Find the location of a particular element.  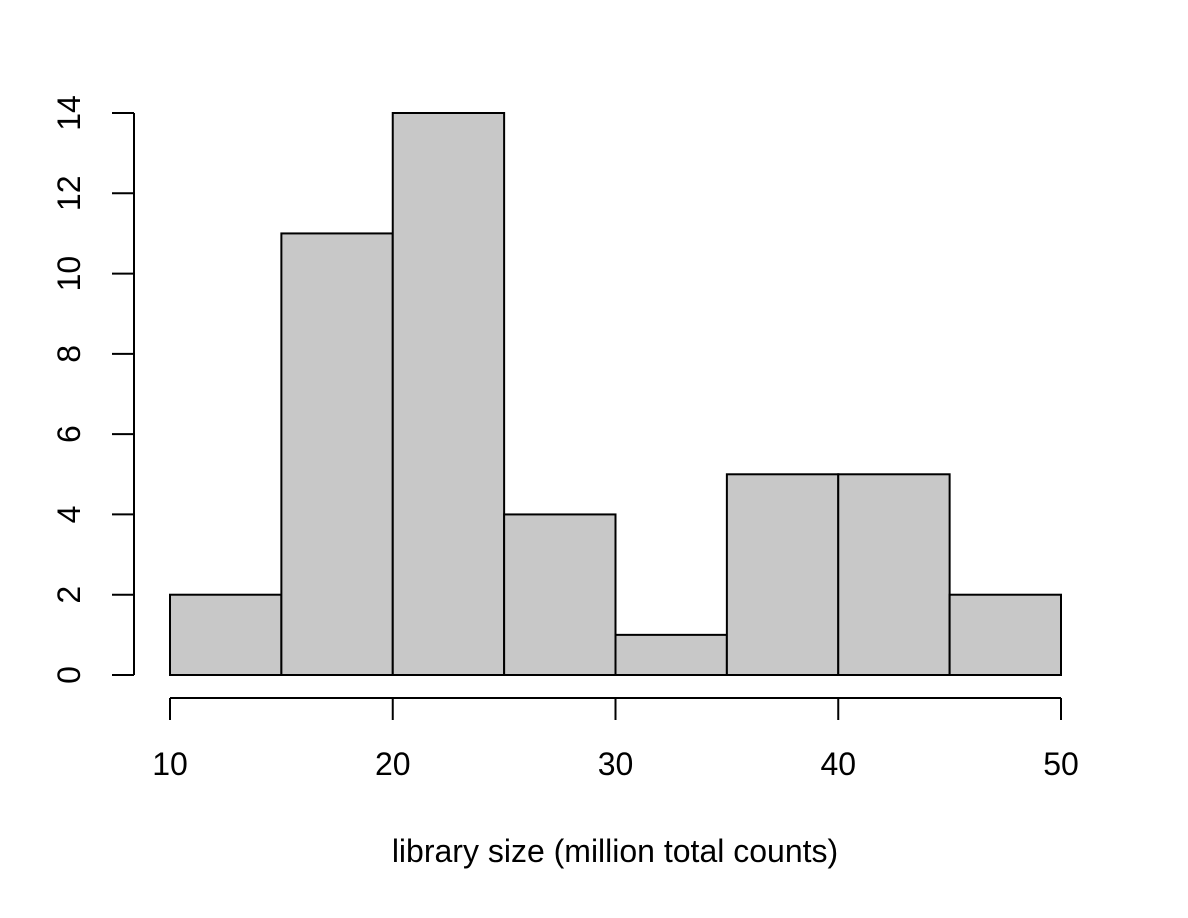

x-axis: 10 20 30 40 50 is located at coordinates (615, 739).